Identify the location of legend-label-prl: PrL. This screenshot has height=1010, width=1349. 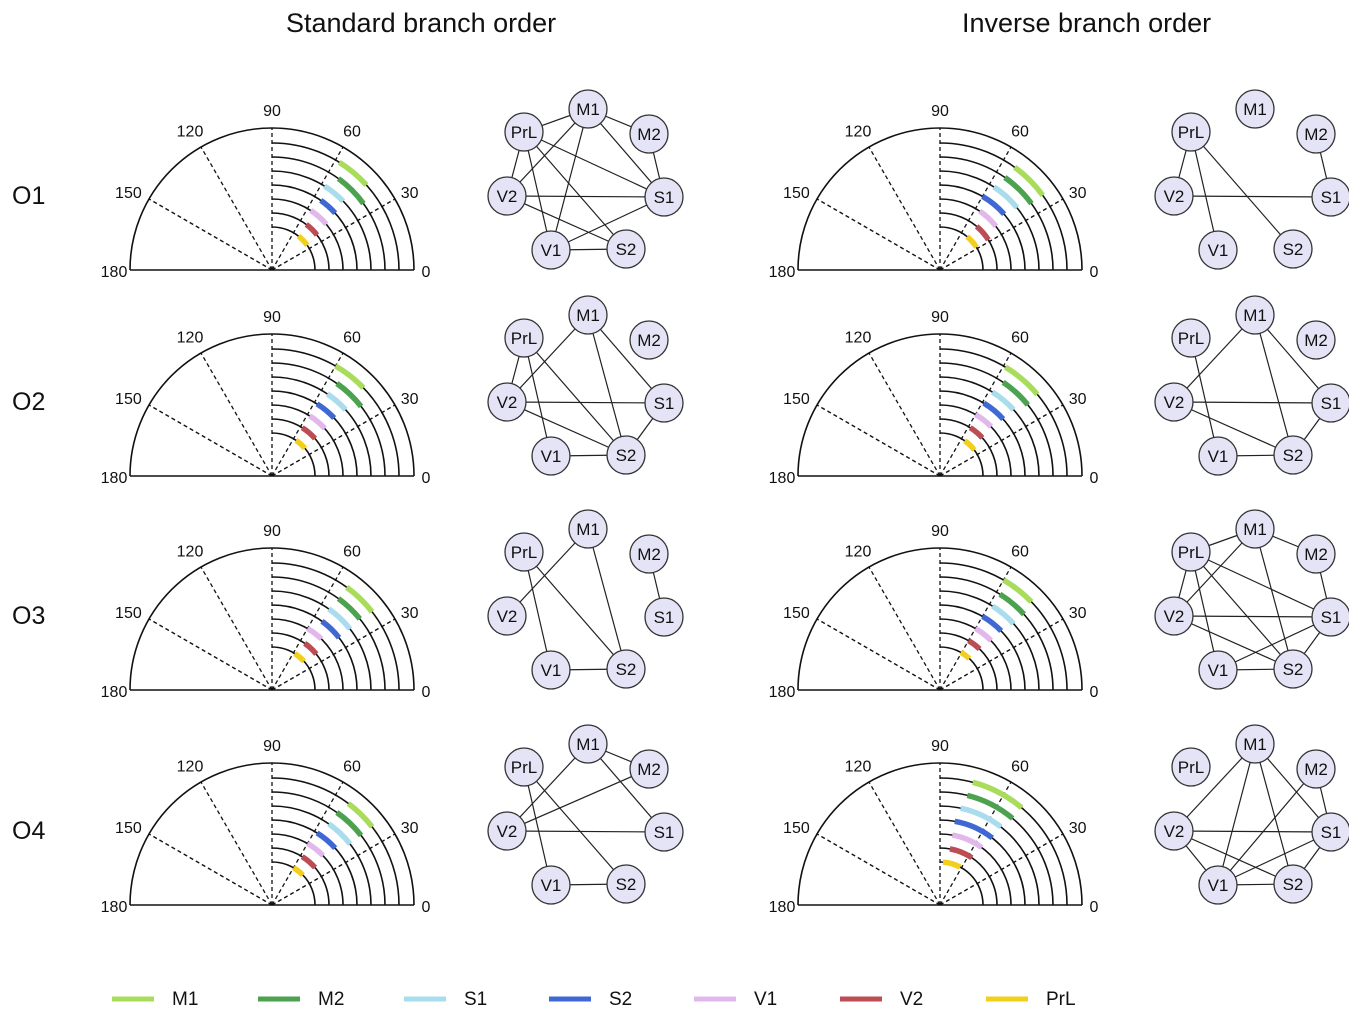
(1061, 999).